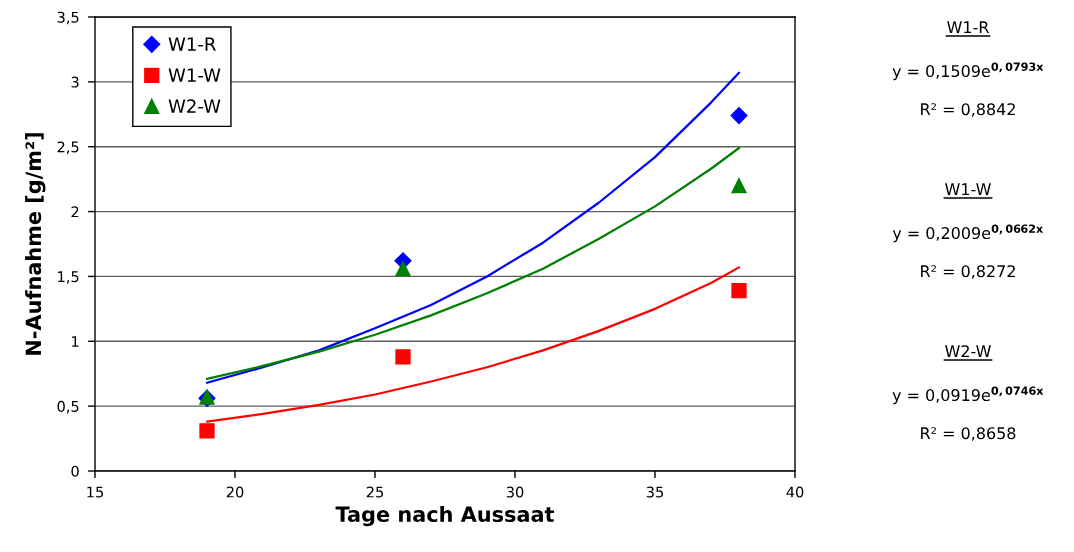  Describe the element at coordinates (68, 147) in the screenshot. I see `y-tick-label: 2,5` at that location.